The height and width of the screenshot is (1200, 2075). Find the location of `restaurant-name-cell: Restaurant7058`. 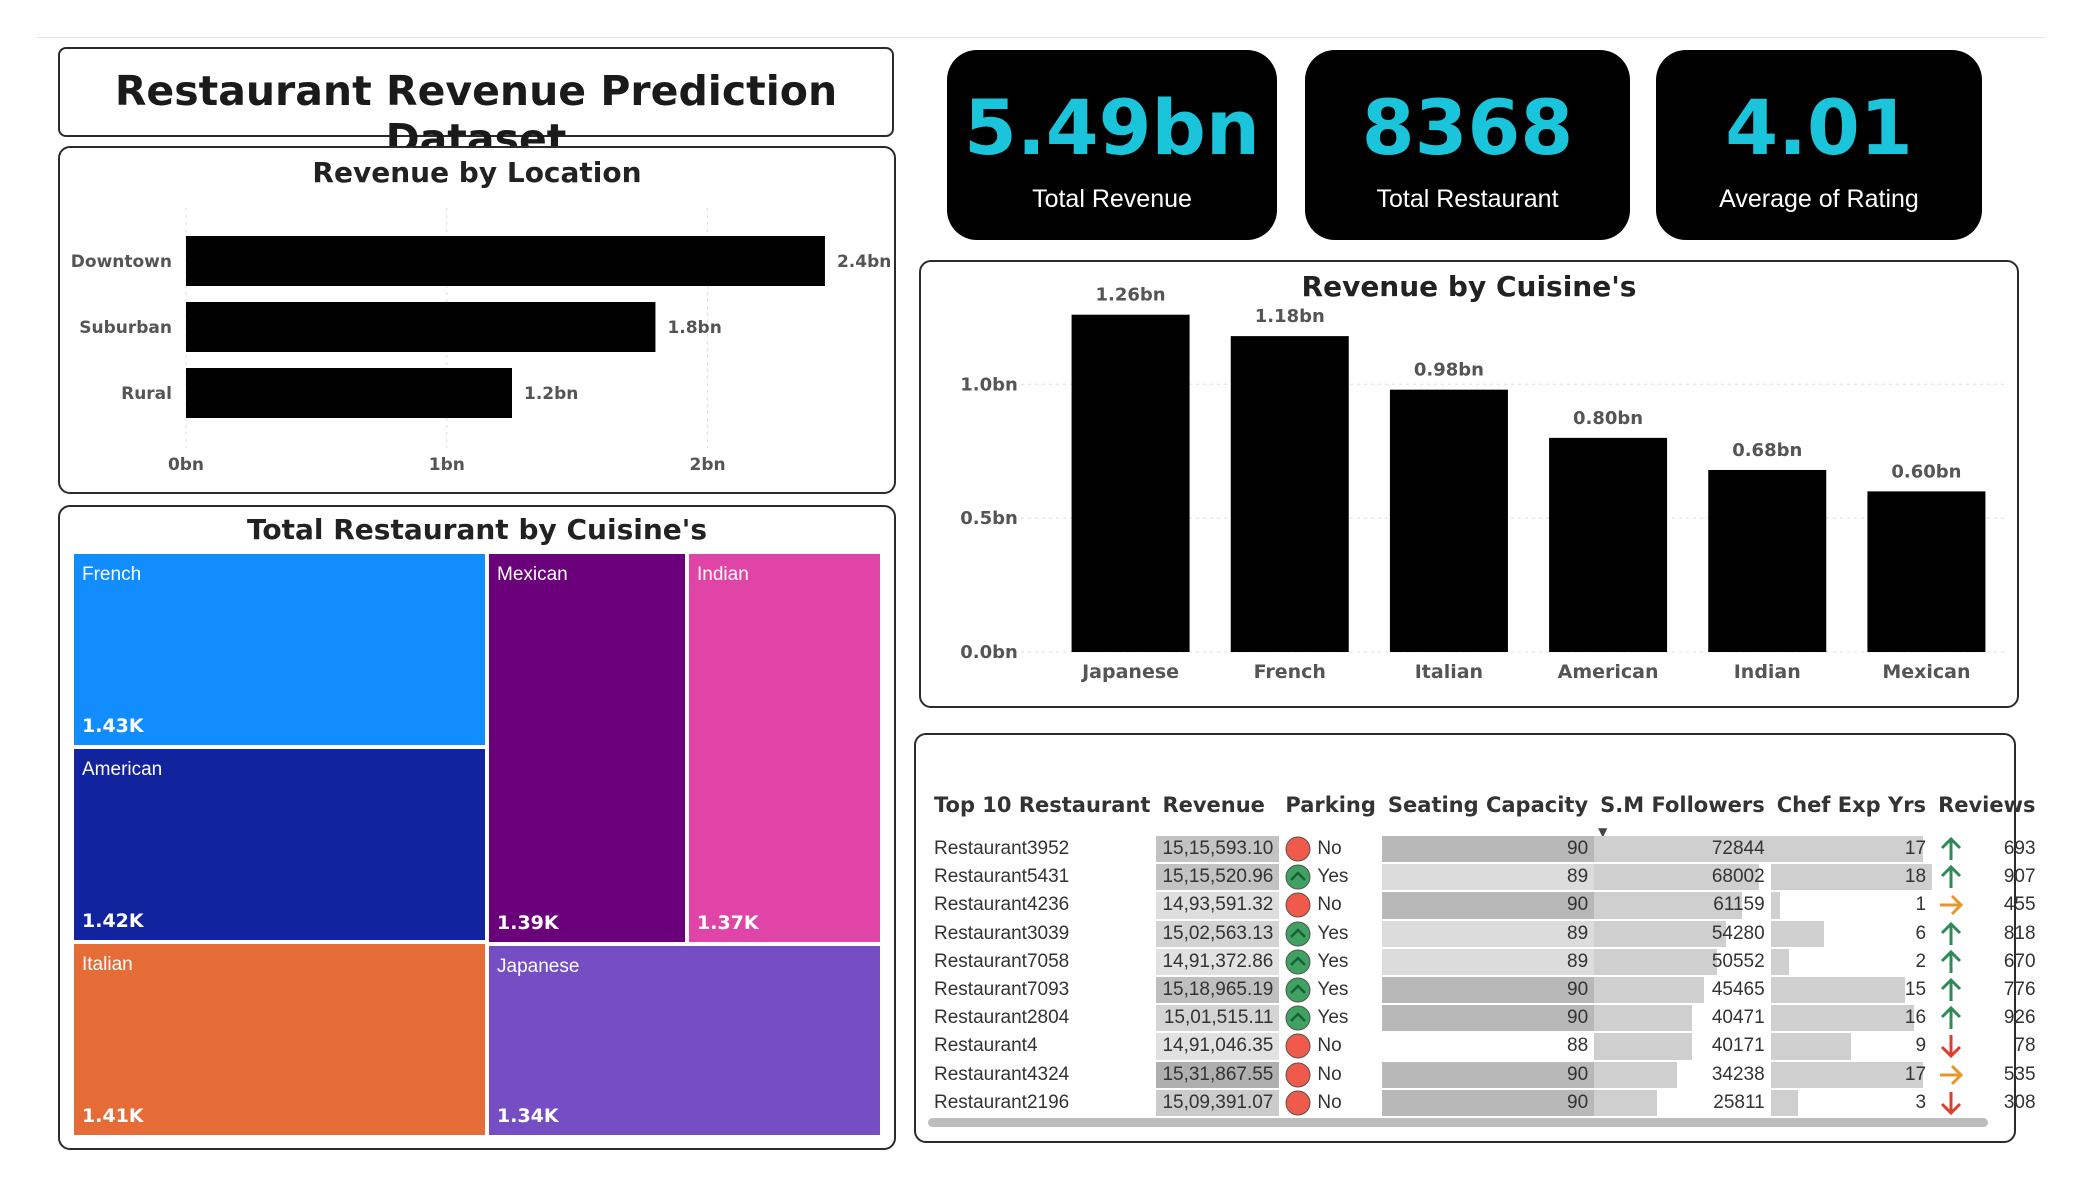

restaurant-name-cell: Restaurant7058 is located at coordinates (1002, 961).